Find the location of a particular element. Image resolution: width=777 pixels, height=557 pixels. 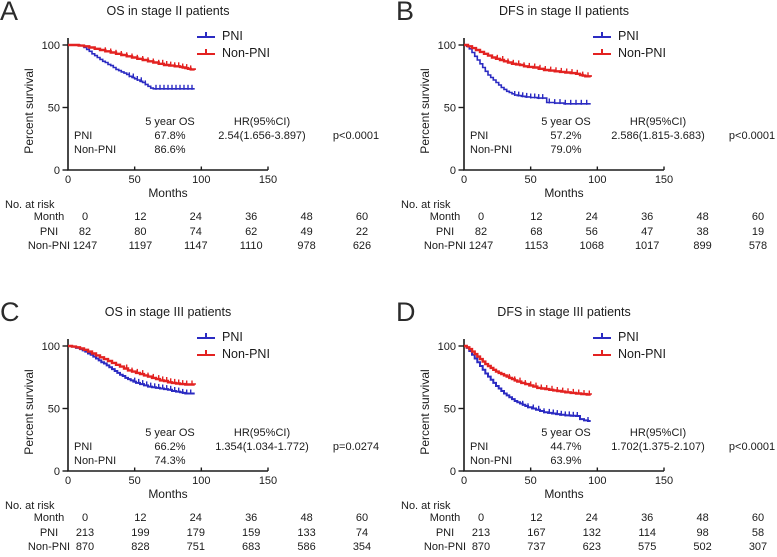

hr-value: 2.54(1.656-3.897) is located at coordinates (262, 136).